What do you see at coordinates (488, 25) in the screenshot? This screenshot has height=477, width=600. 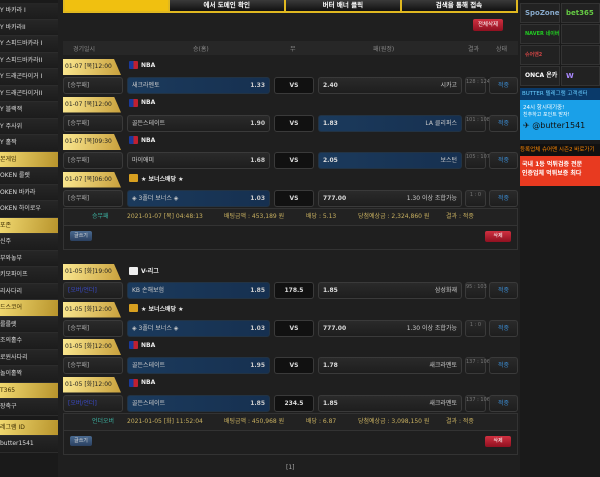 I see `delete-all-button: 전체삭제` at bounding box center [488, 25].